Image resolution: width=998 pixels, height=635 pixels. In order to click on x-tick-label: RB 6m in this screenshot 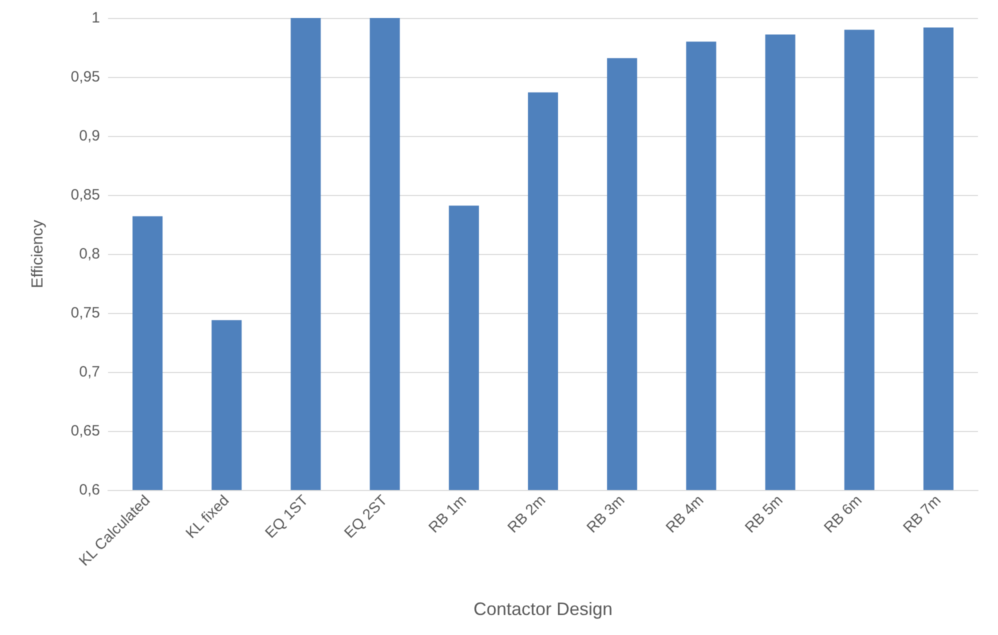, I will do `click(843, 514)`.